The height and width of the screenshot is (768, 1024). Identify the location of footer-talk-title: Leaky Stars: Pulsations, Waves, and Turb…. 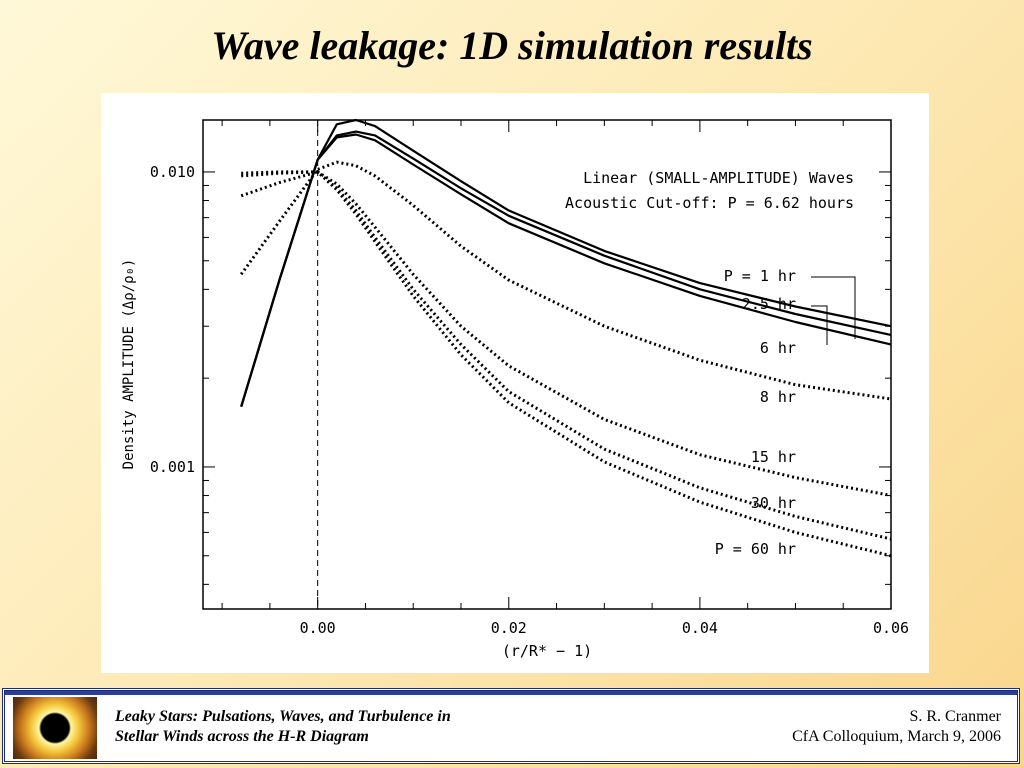
(355, 727).